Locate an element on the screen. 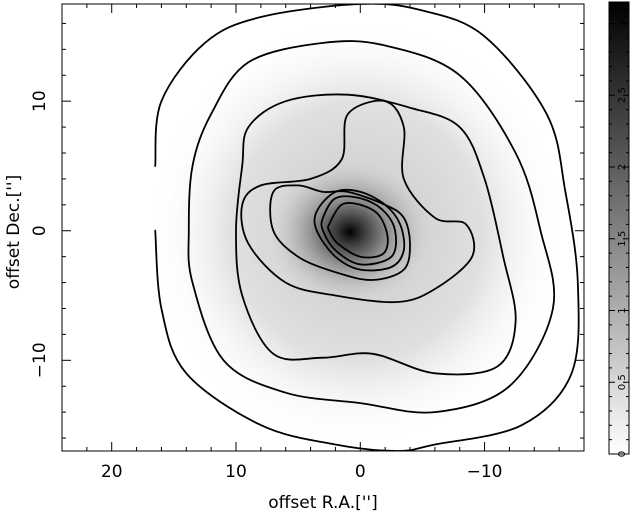 The image size is (636, 521). x-axis-label: offset R.A.[''] is located at coordinates (322, 503).